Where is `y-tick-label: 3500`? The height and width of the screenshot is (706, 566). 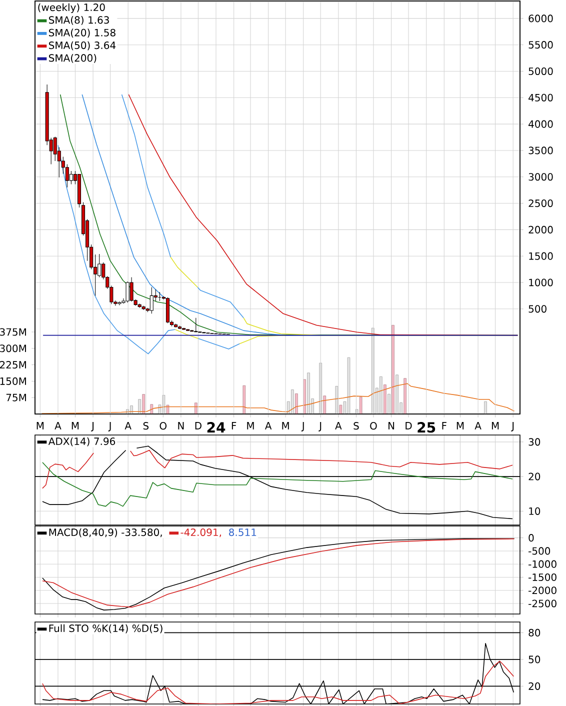 y-tick-label: 3500 is located at coordinates (540, 150).